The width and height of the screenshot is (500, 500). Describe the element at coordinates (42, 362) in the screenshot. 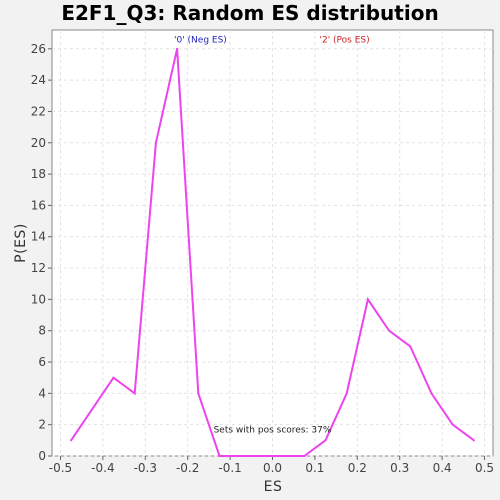

I see `y-tick-label: 6` at that location.